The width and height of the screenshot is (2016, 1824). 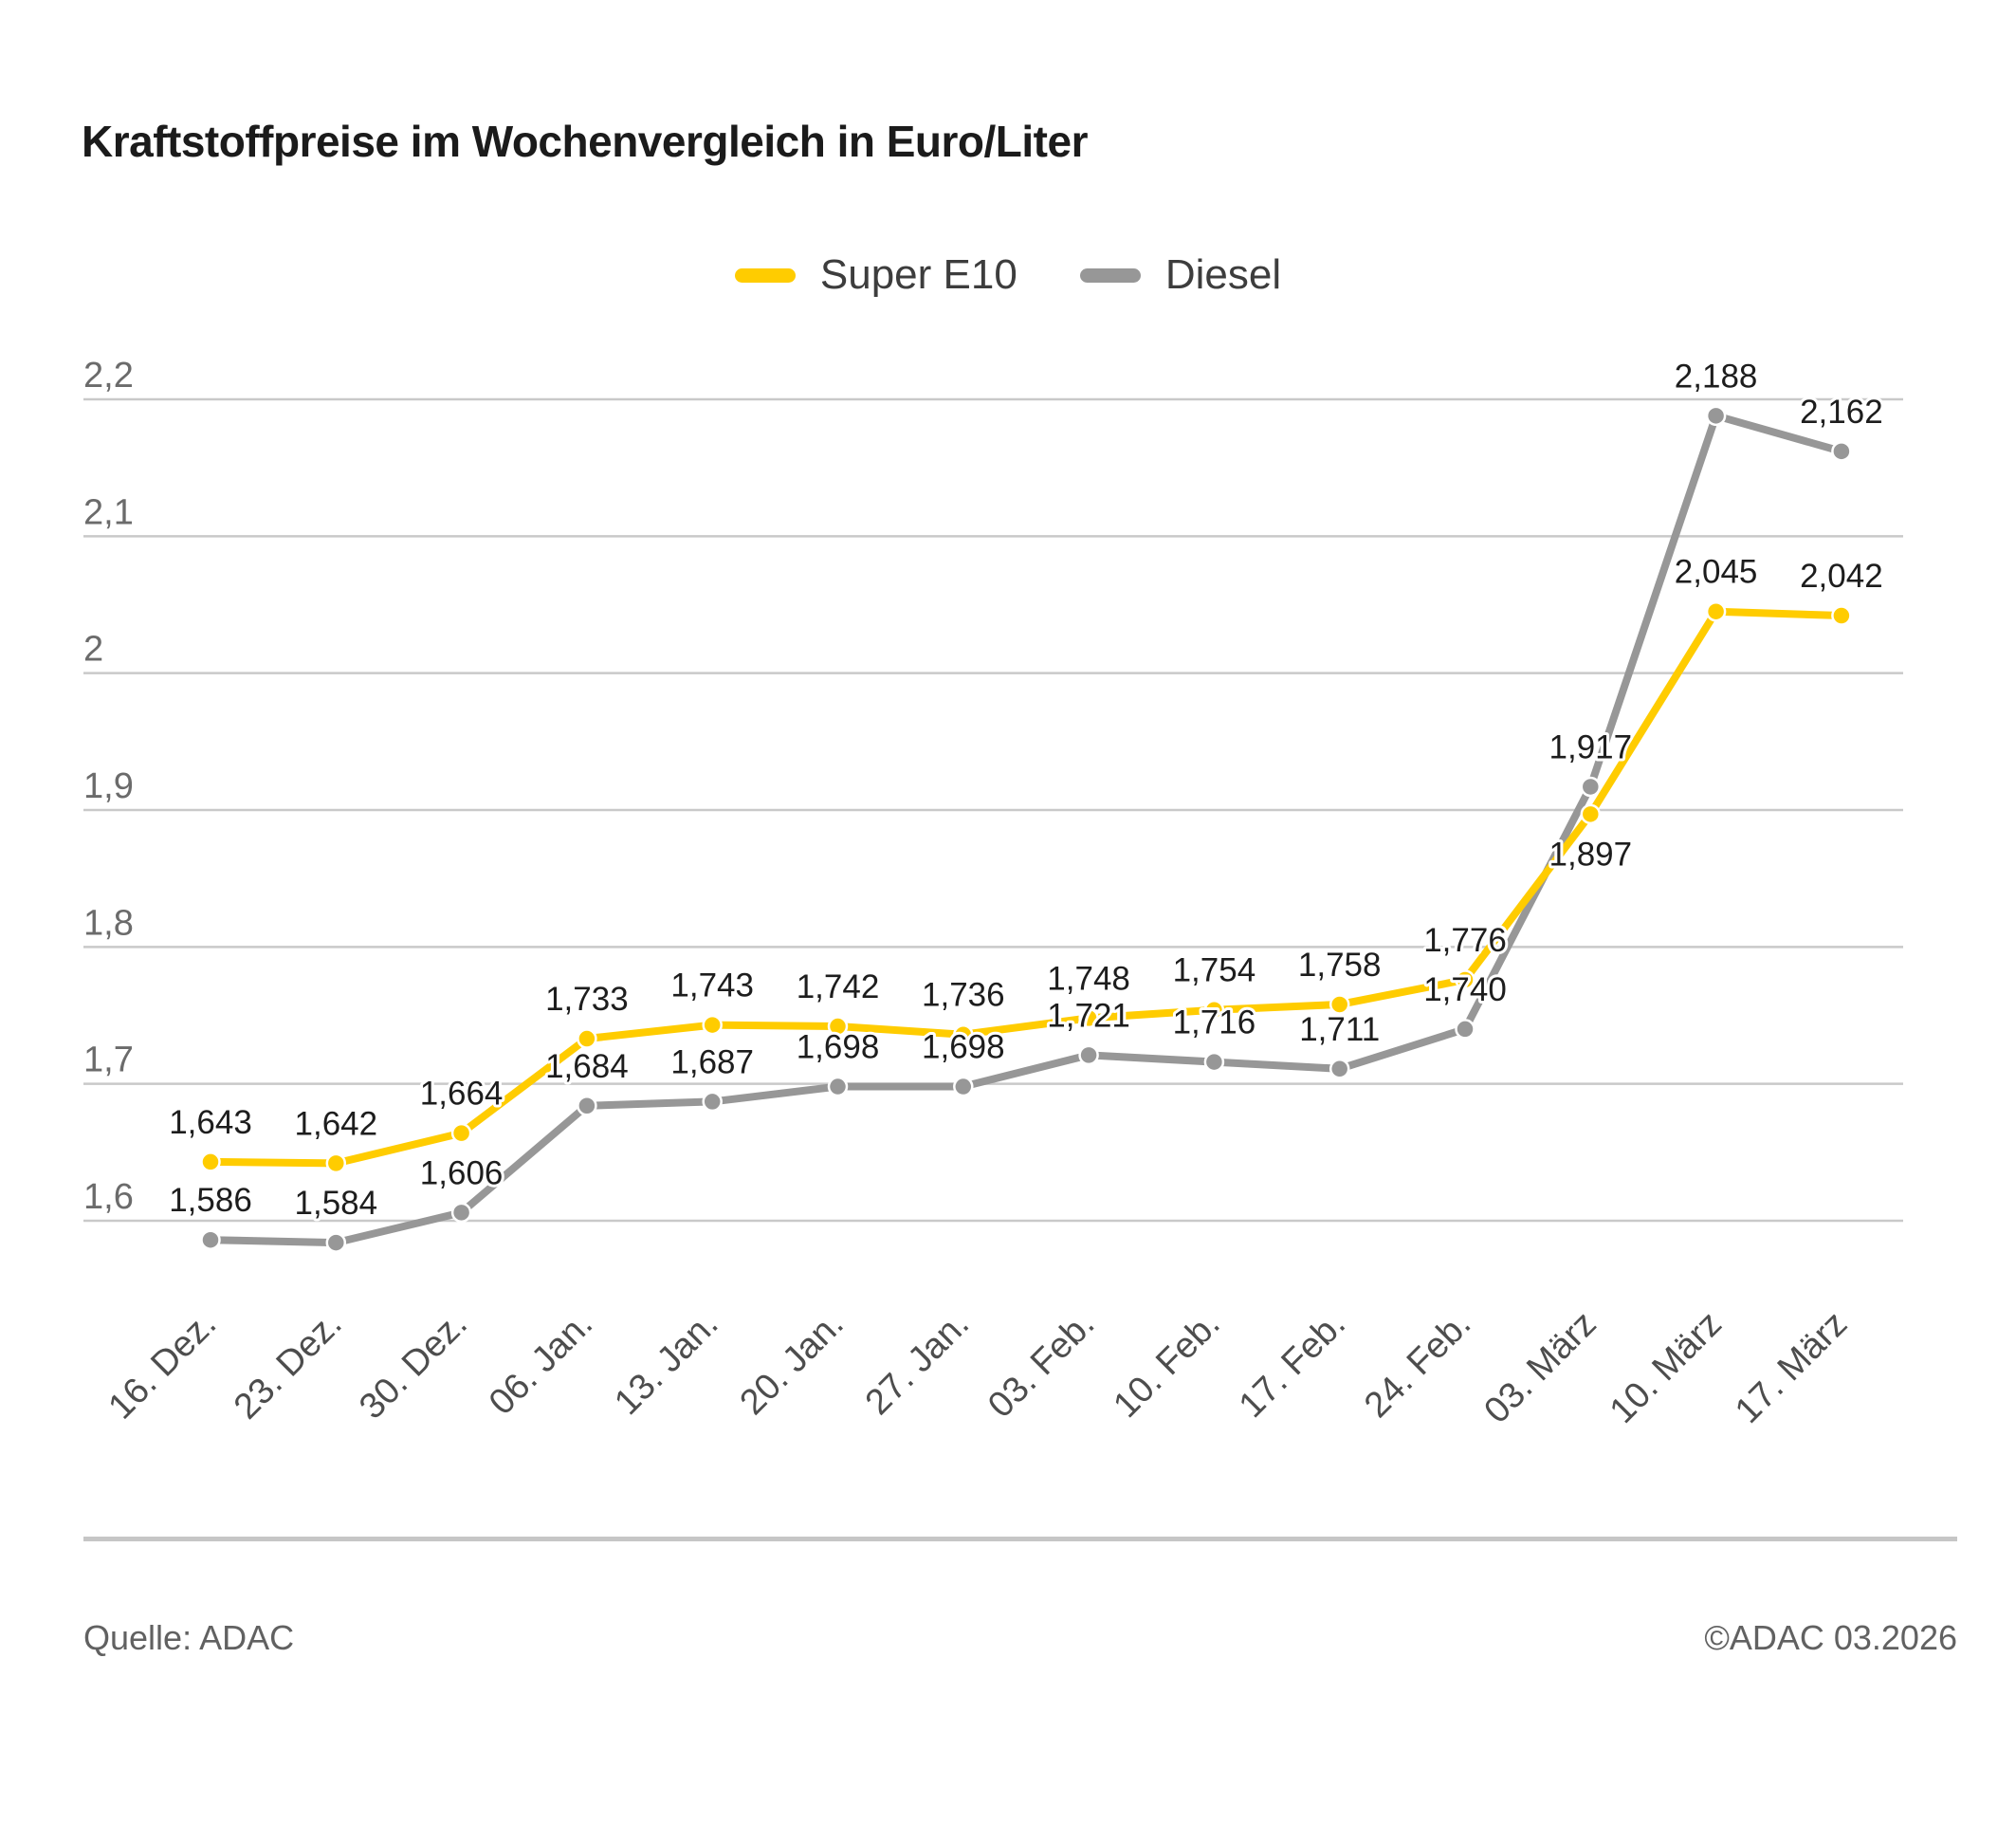 What do you see at coordinates (1088, 978) in the screenshot?
I see `value-label-super-e10-03-feb: 1,748` at bounding box center [1088, 978].